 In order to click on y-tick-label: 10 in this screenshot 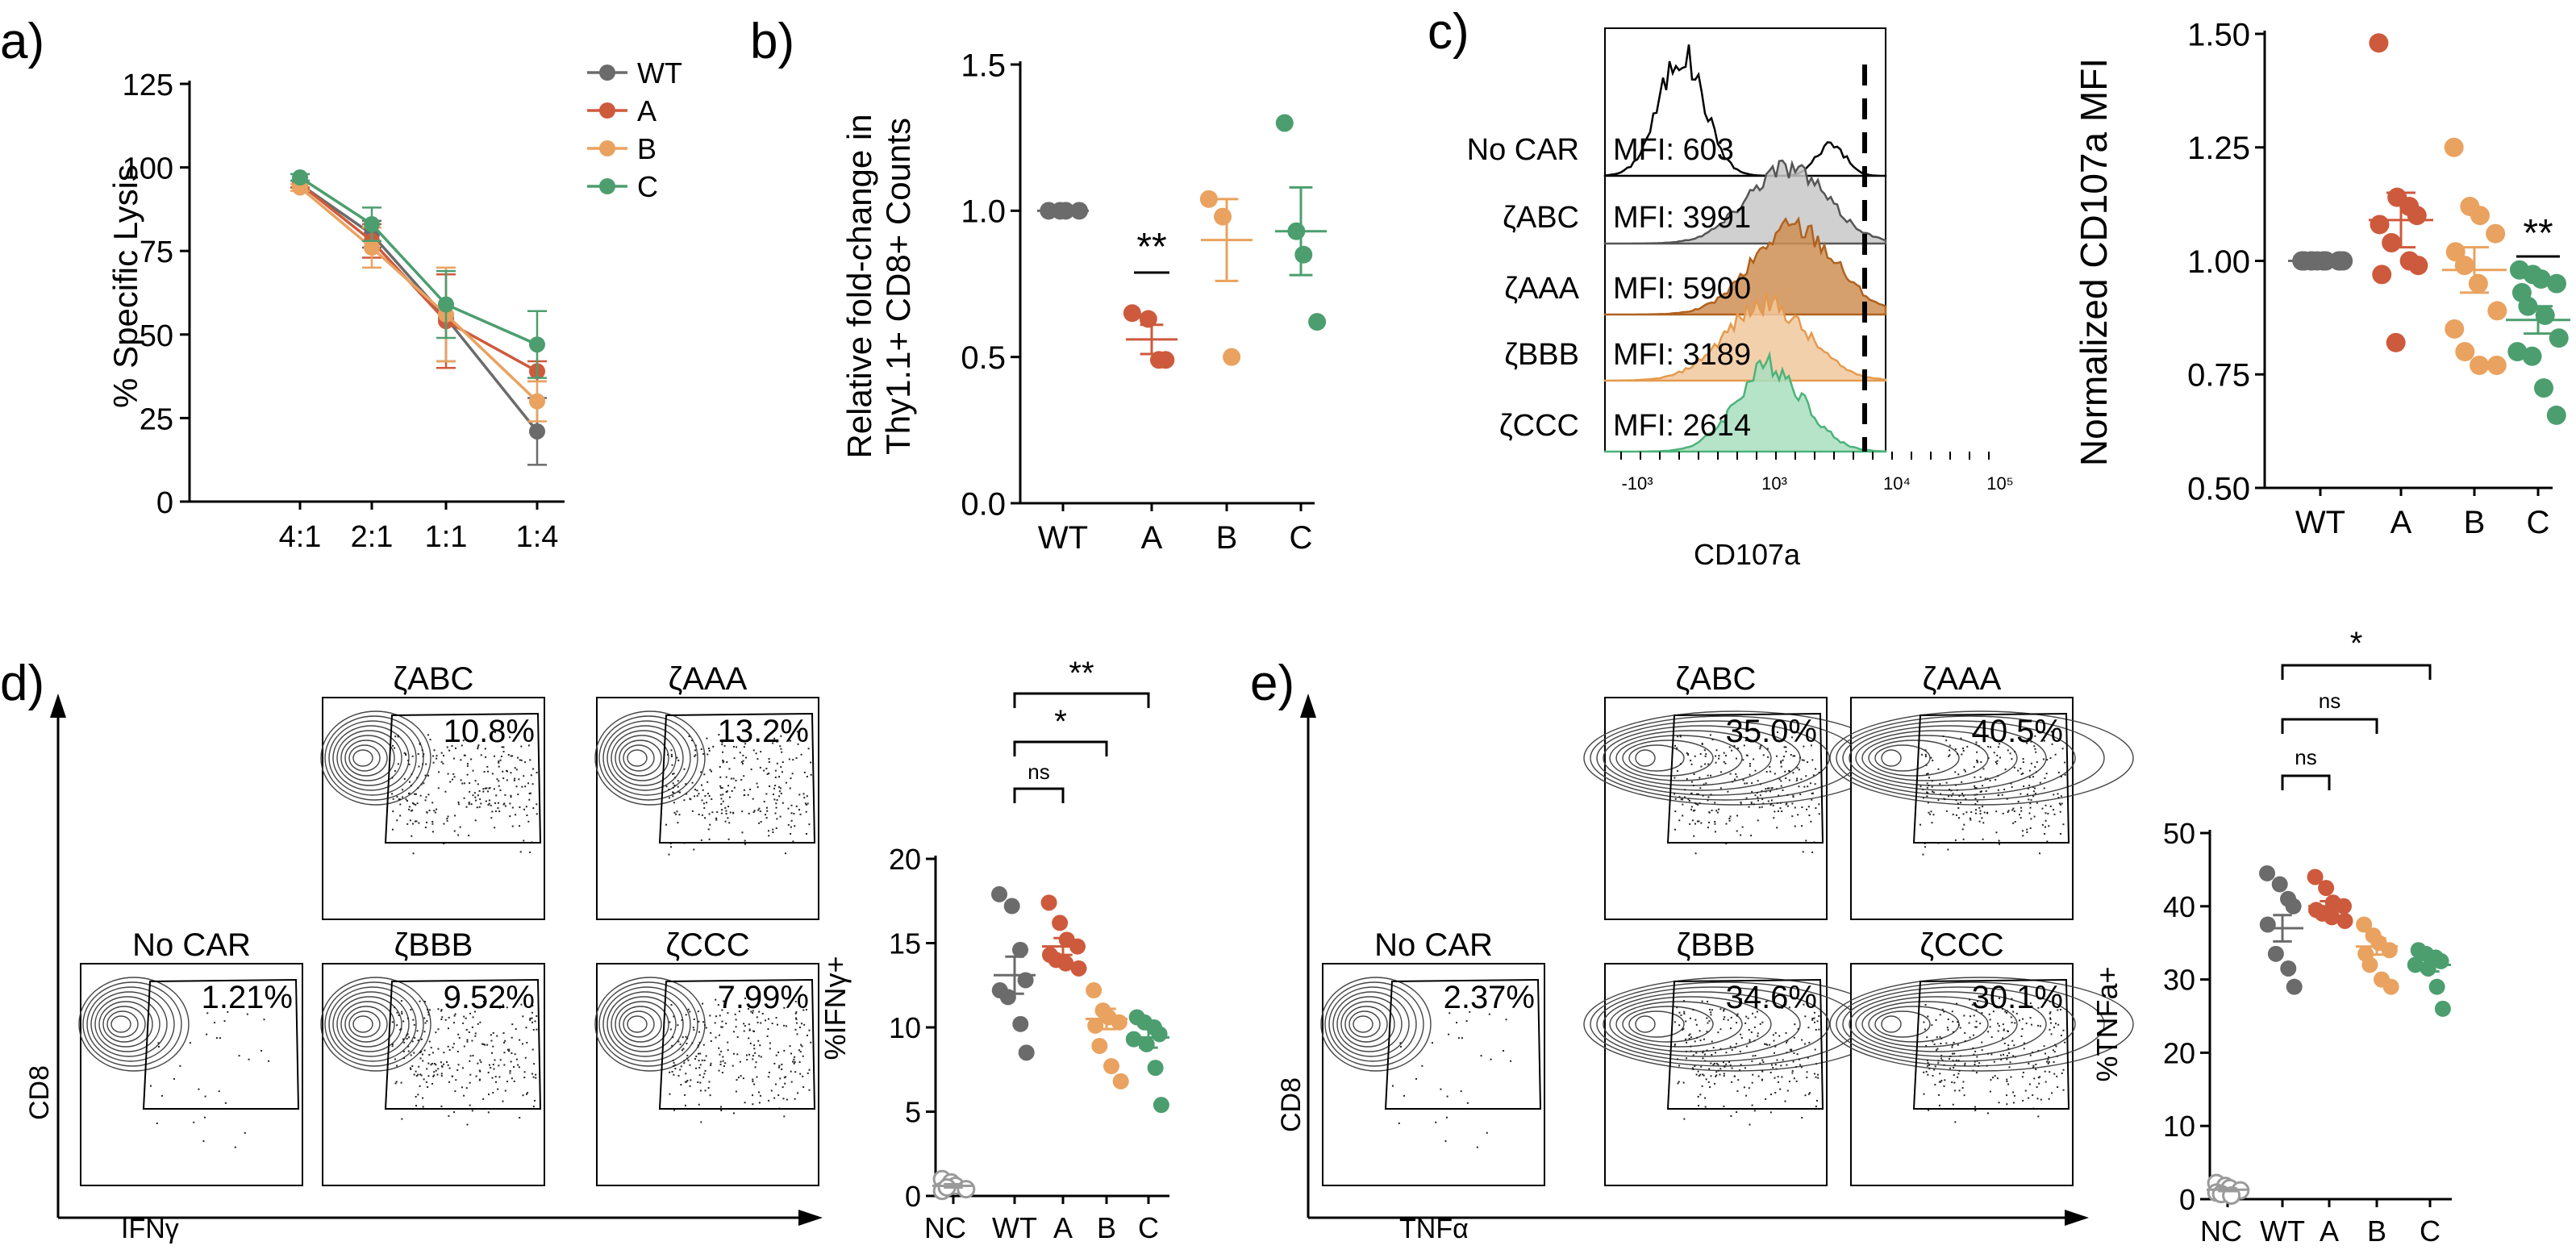, I will do `click(905, 1027)`.